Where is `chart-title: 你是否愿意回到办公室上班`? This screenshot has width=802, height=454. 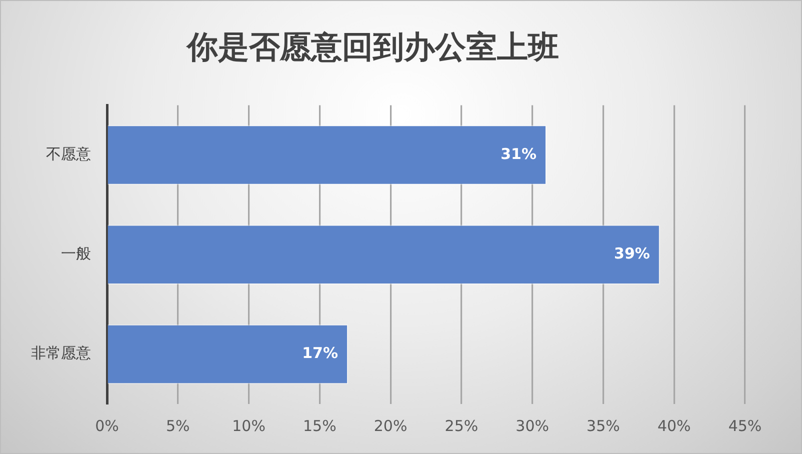
chart-title: 你是否愿意回到办公室上班 is located at coordinates (372, 48).